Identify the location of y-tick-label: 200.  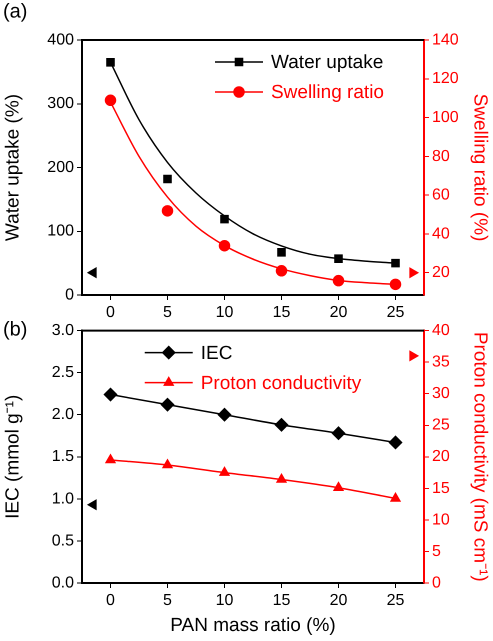
(60, 167).